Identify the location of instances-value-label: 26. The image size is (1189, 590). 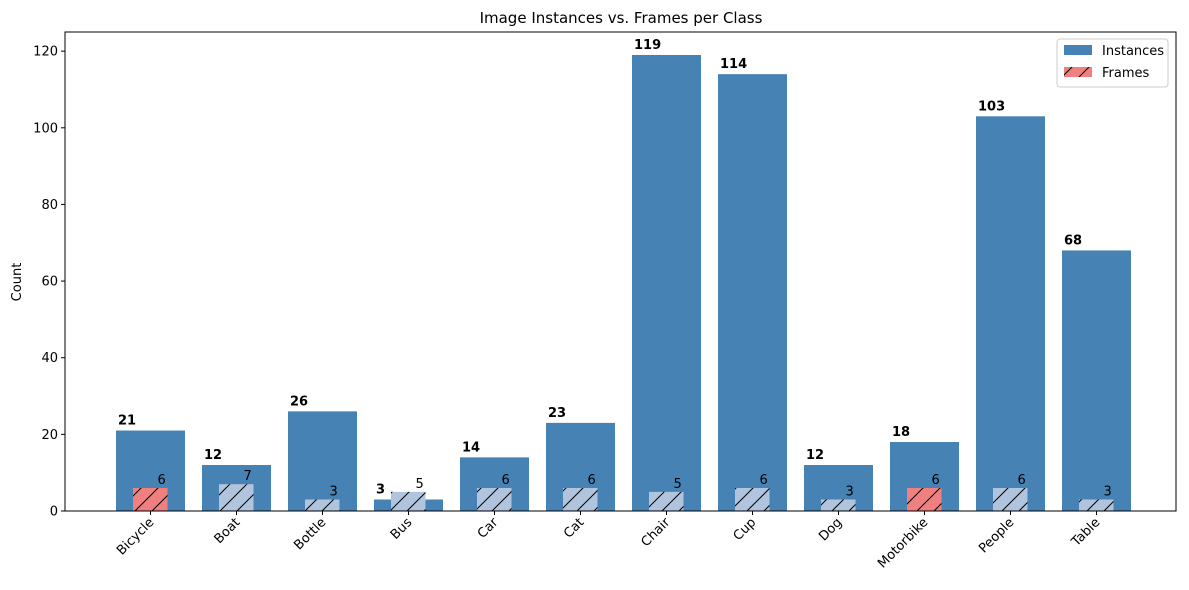
(299, 401).